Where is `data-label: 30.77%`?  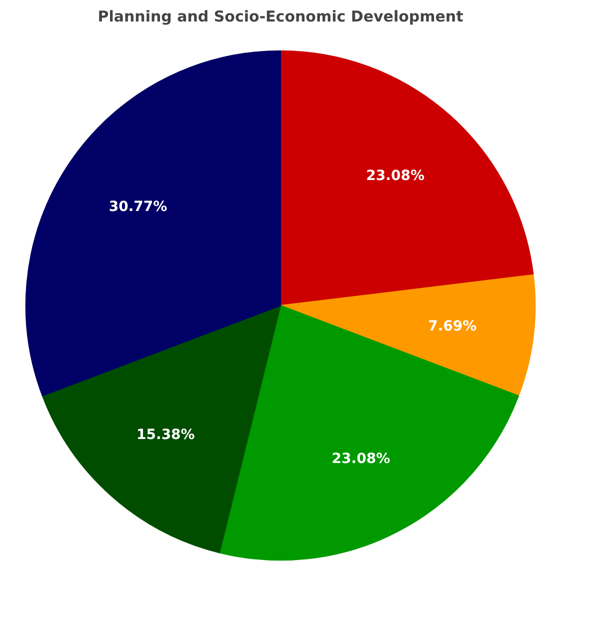
data-label: 30.77% is located at coordinates (138, 207).